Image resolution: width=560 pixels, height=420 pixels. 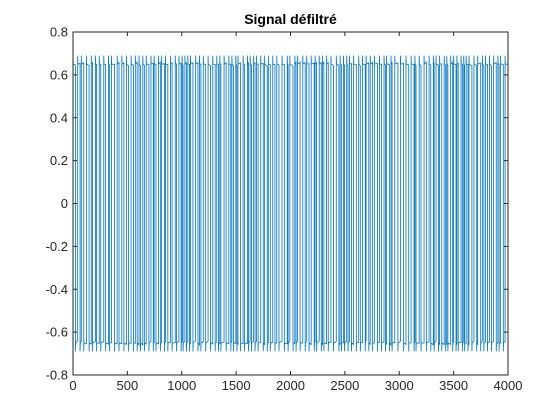 What do you see at coordinates (57, 375) in the screenshot?
I see `y-tick-label: -0.8` at bounding box center [57, 375].